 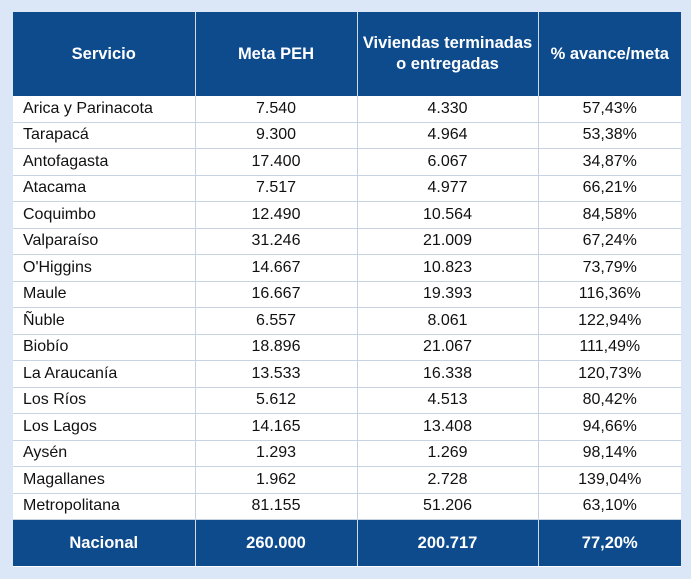 I want to click on total-avance: 77,20%, so click(x=609, y=542).